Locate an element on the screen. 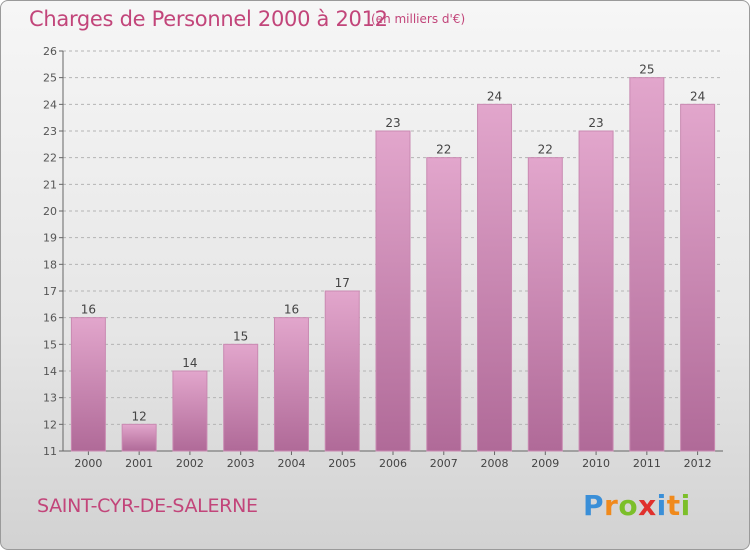  bar-2002 is located at coordinates (190, 411).